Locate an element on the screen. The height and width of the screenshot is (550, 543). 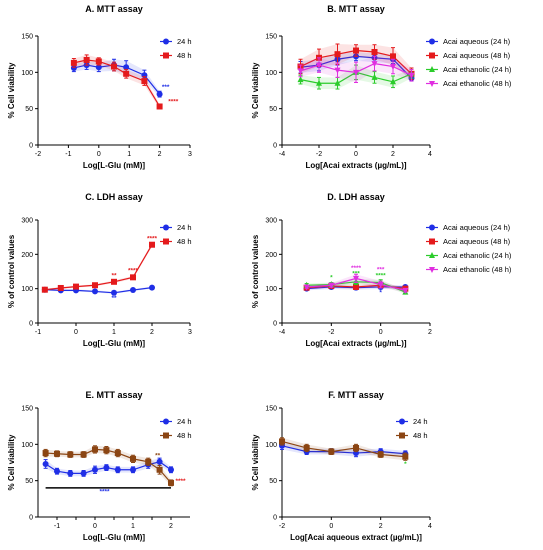
y-tick-label: 200 is located at coordinates (271, 255).